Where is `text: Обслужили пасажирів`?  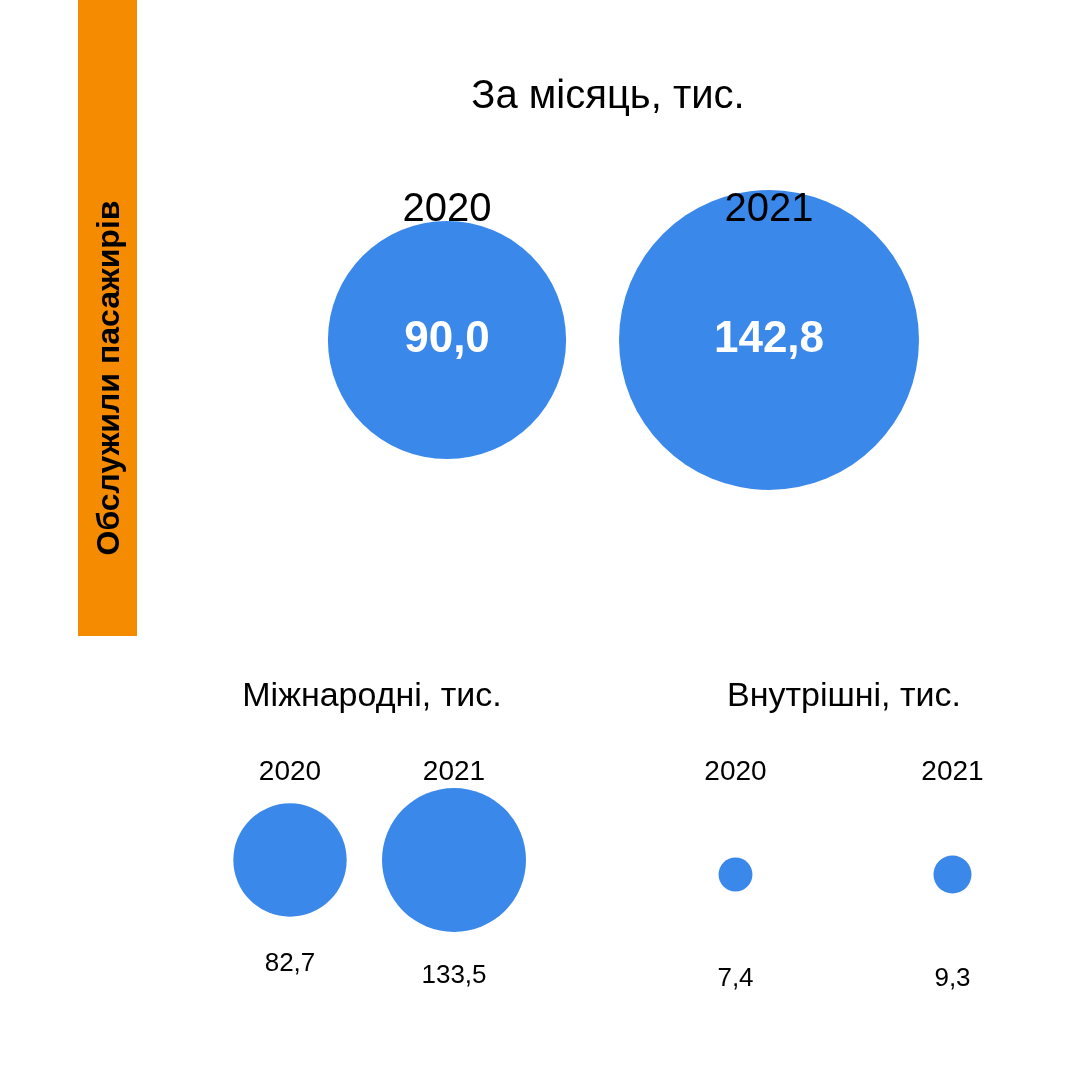
text: Обслужили пасажирів is located at coordinates (107, 378).